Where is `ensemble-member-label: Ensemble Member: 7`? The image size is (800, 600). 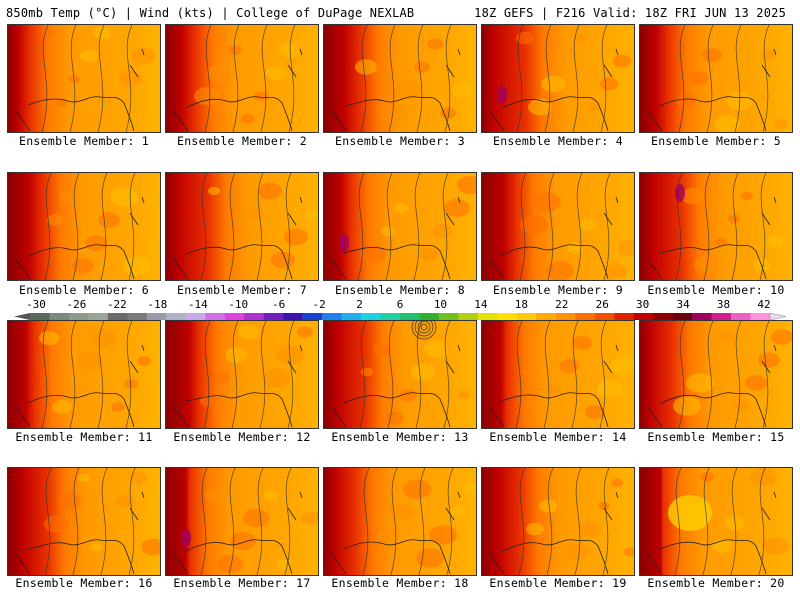 ensemble-member-label: Ensemble Member: 7 is located at coordinates (242, 290).